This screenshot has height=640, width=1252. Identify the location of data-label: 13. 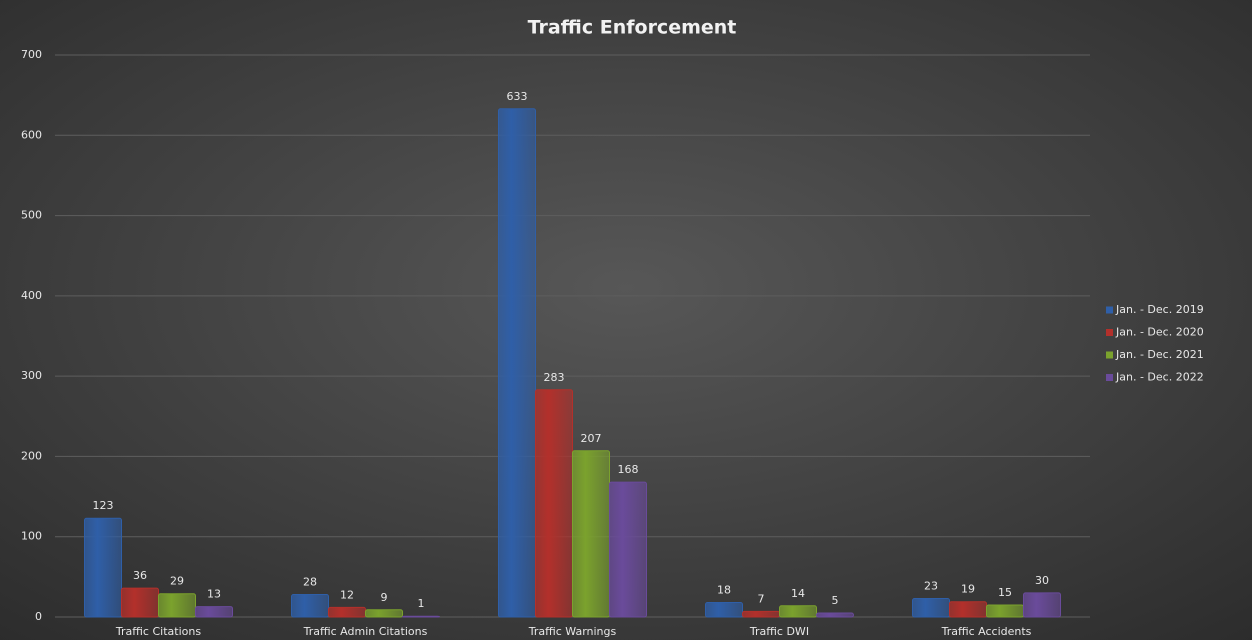
(214, 594).